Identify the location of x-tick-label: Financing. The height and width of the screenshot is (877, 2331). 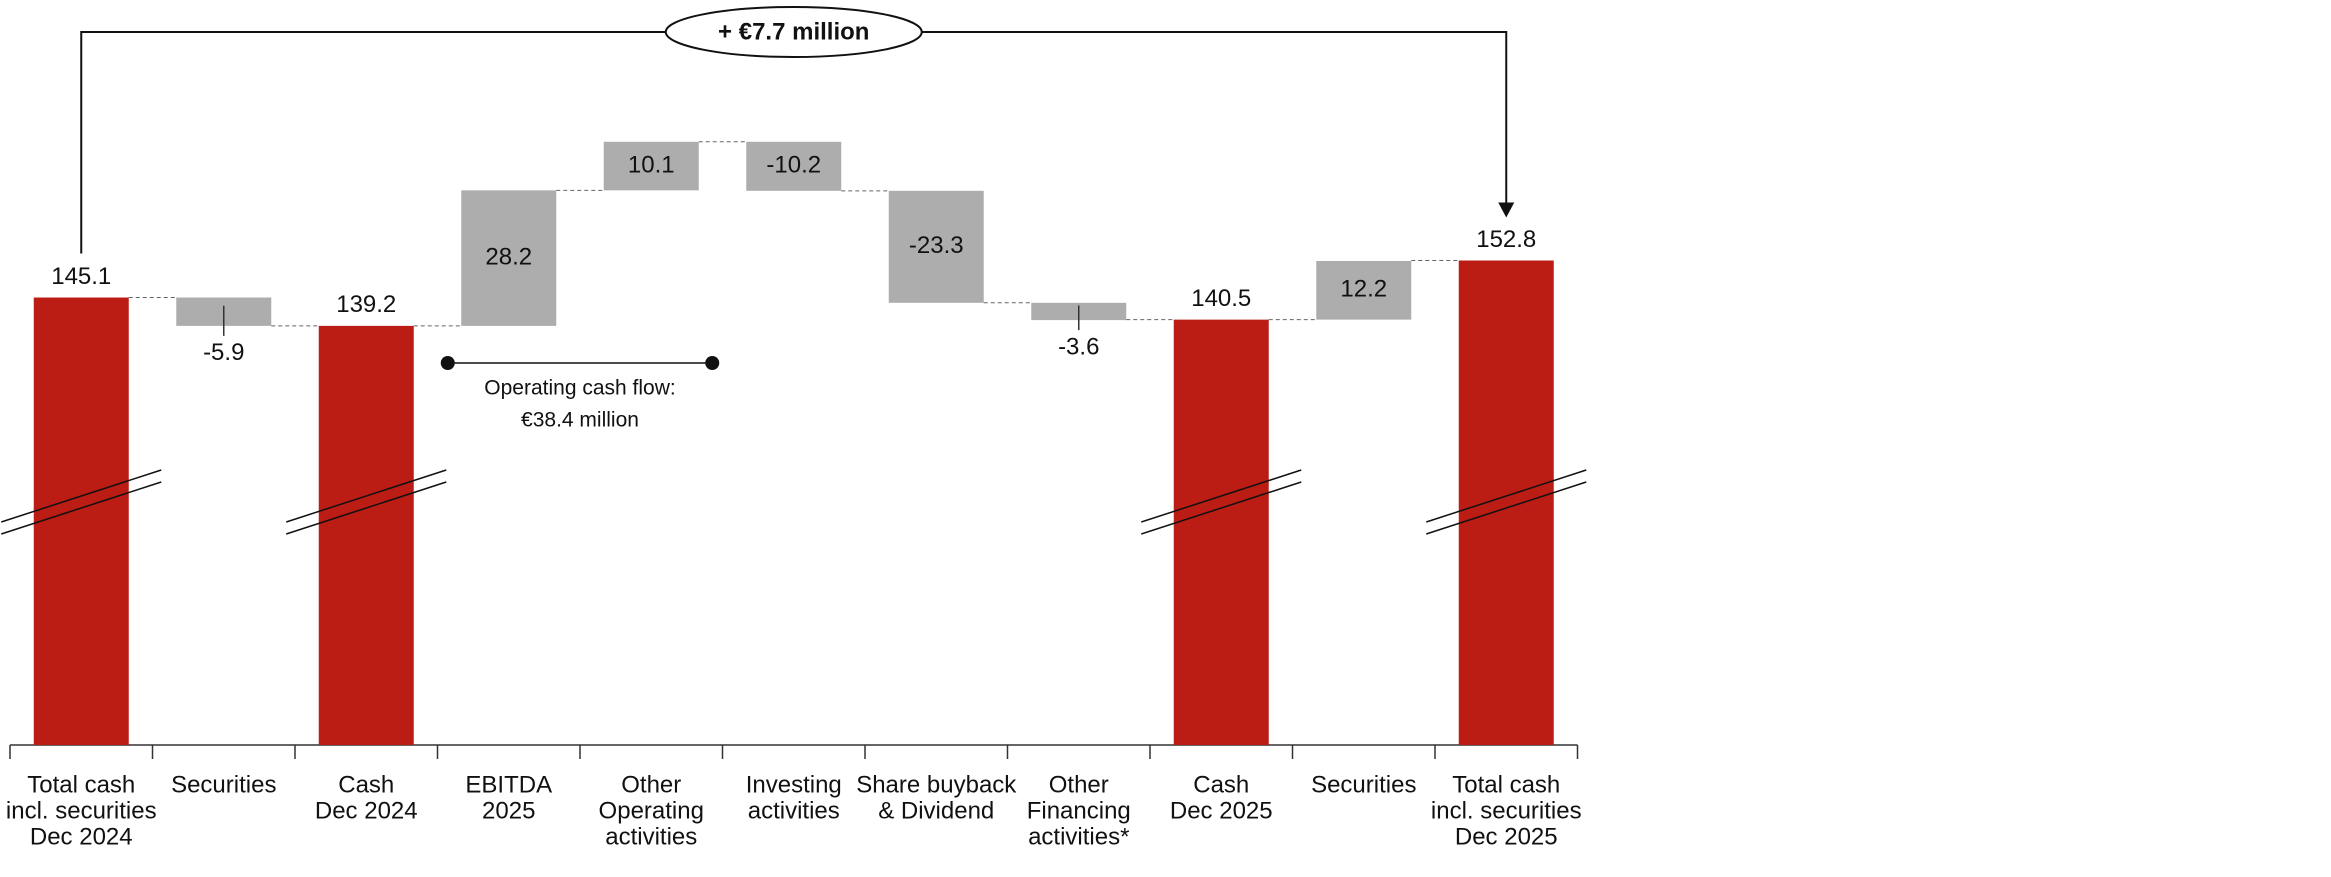
(1079, 810).